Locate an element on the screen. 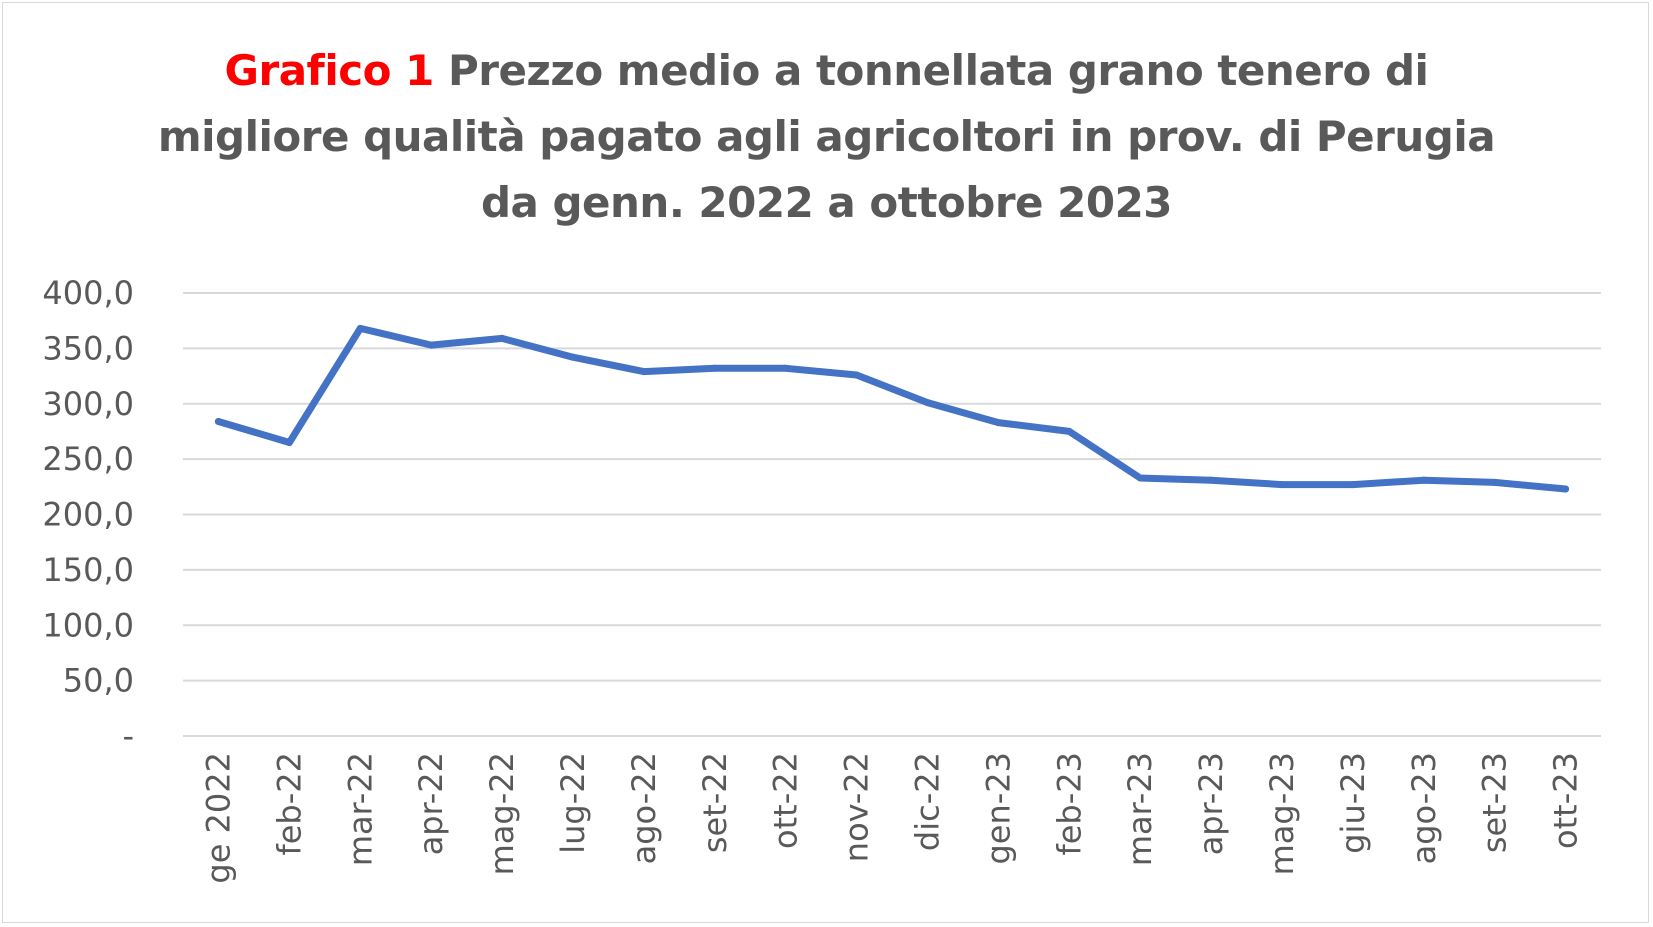  x-tick-label: apr-23 is located at coordinates (1211, 803).